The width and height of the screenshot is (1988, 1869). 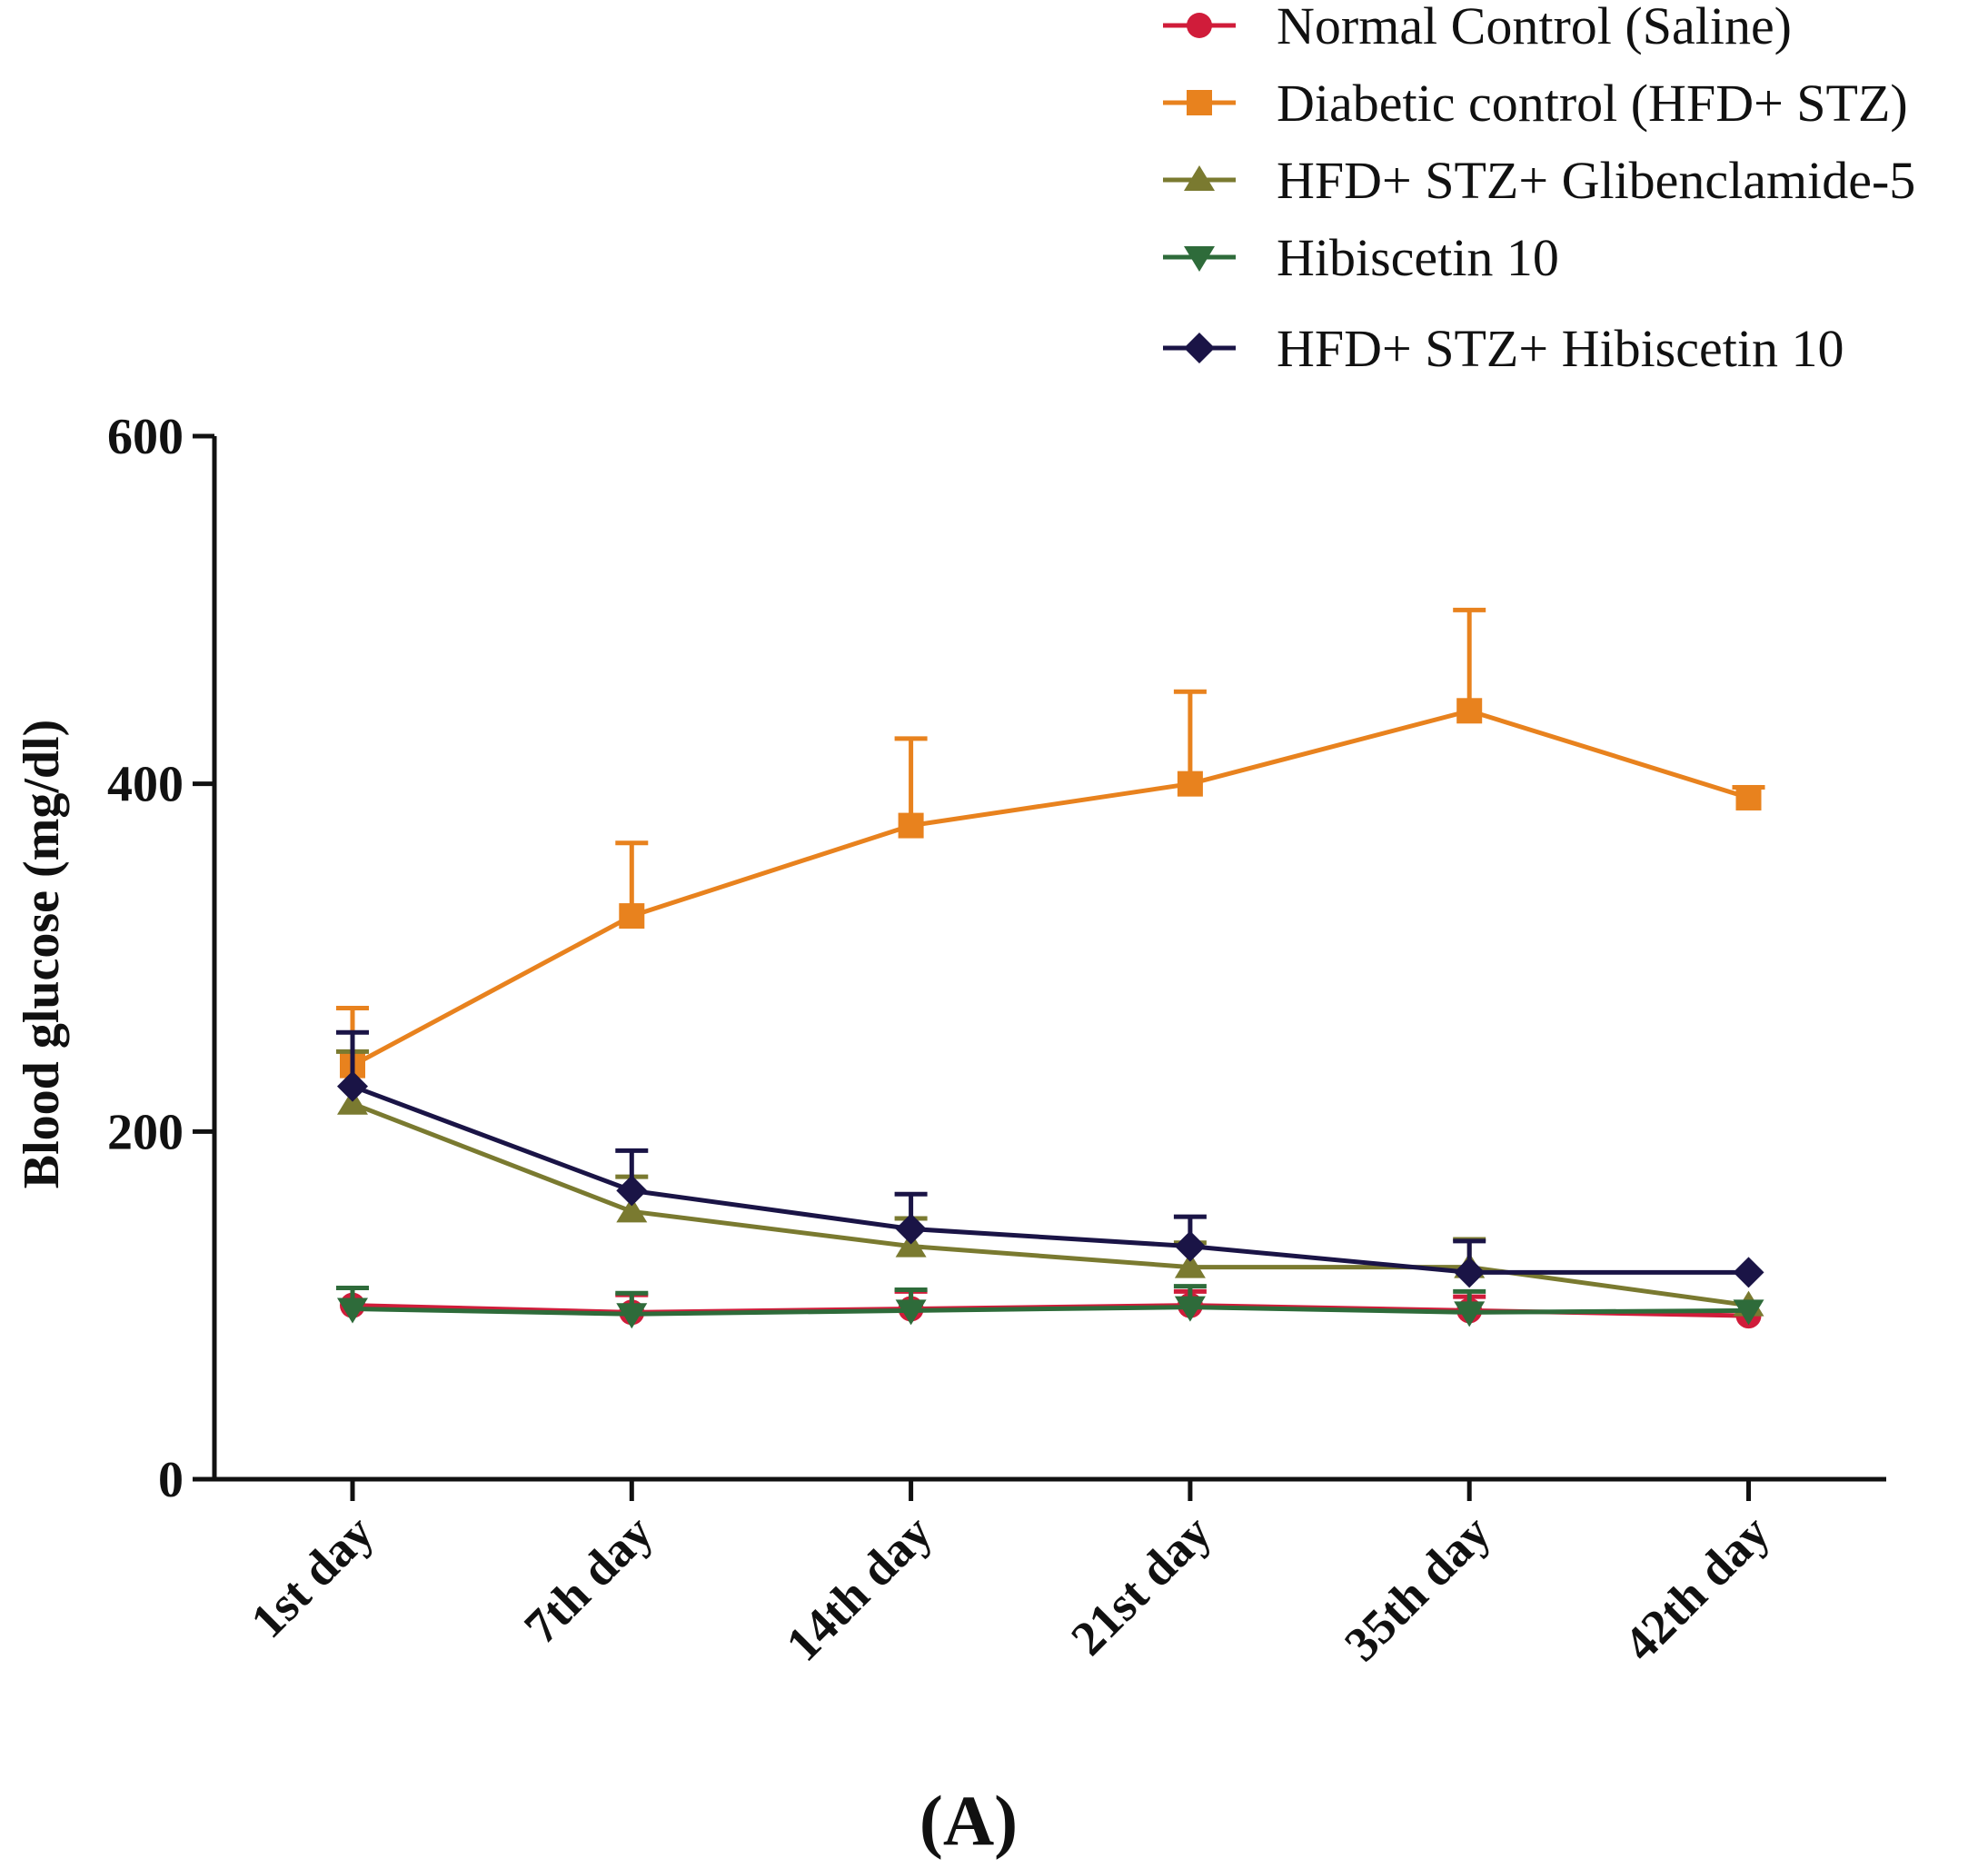 I want to click on x-tick-label: 1st day, so click(x=311, y=1576).